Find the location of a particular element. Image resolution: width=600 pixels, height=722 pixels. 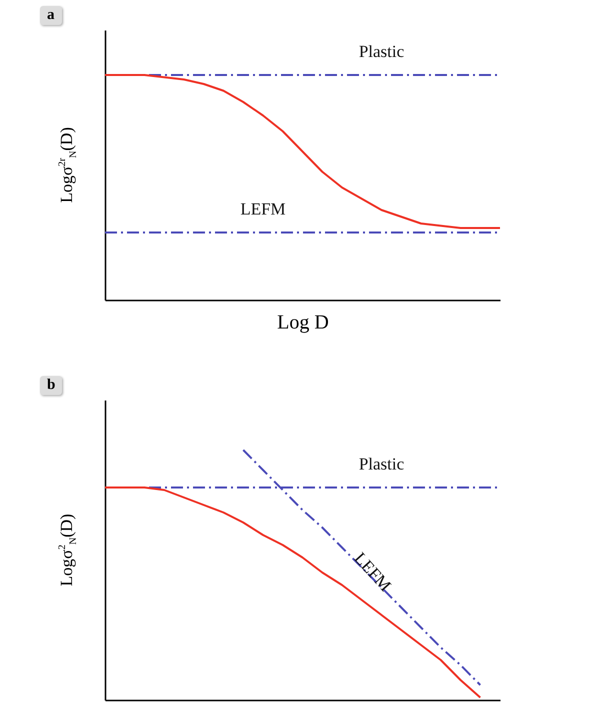

chart-title: a is located at coordinates (51, 15).